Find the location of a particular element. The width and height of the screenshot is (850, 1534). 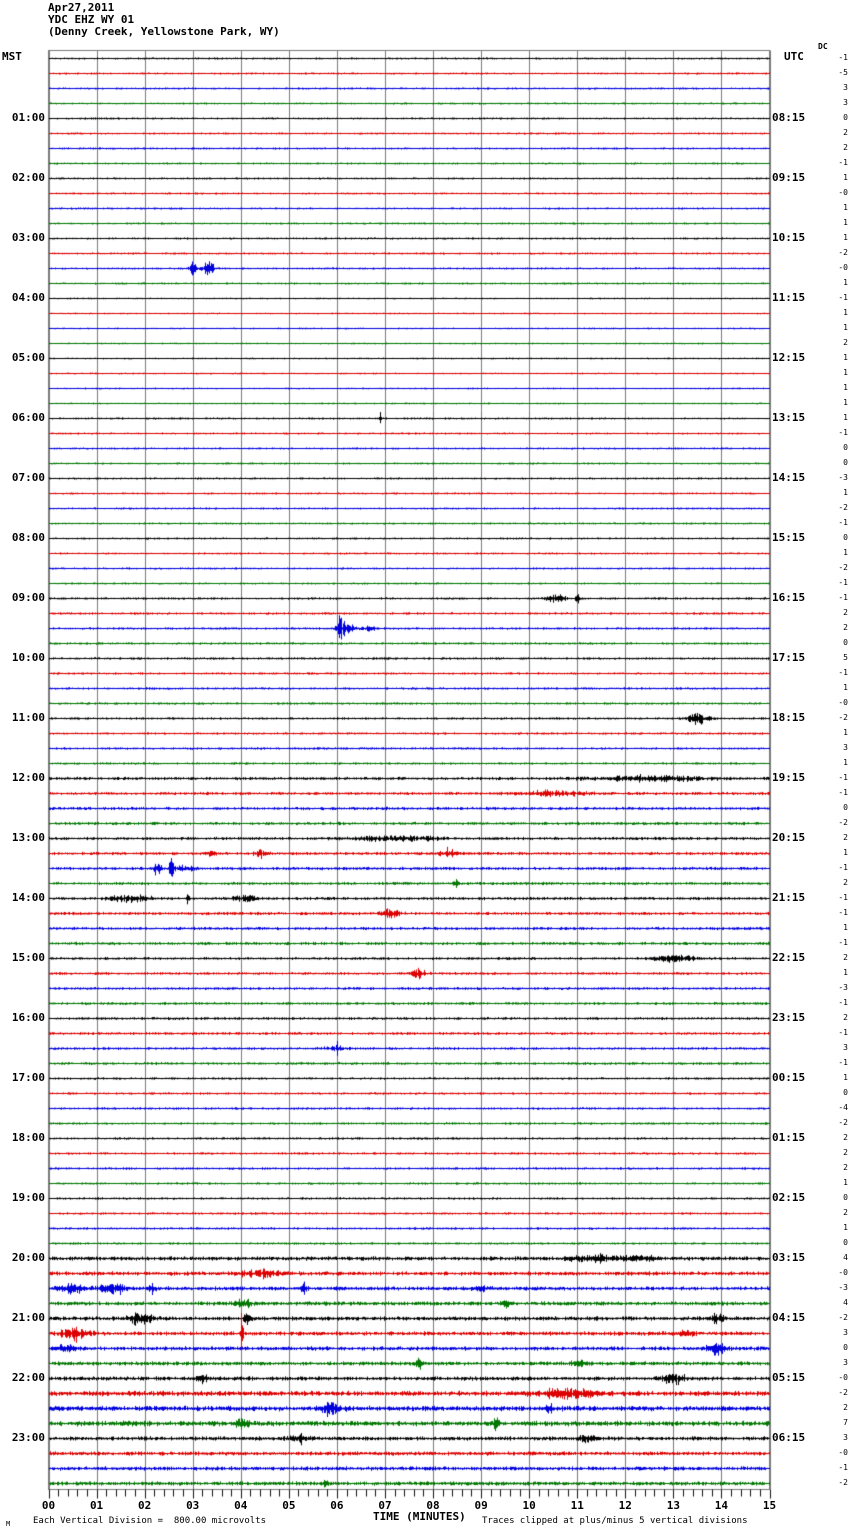

x-axis-label: 11 is located at coordinates (577, 1505).